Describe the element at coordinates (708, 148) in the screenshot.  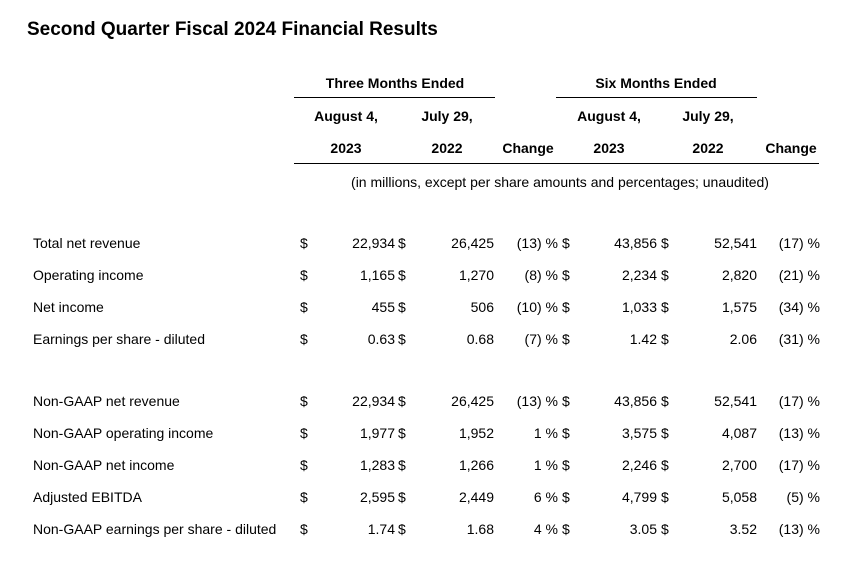
I see `col-header-year-2022-six: 2022` at that location.